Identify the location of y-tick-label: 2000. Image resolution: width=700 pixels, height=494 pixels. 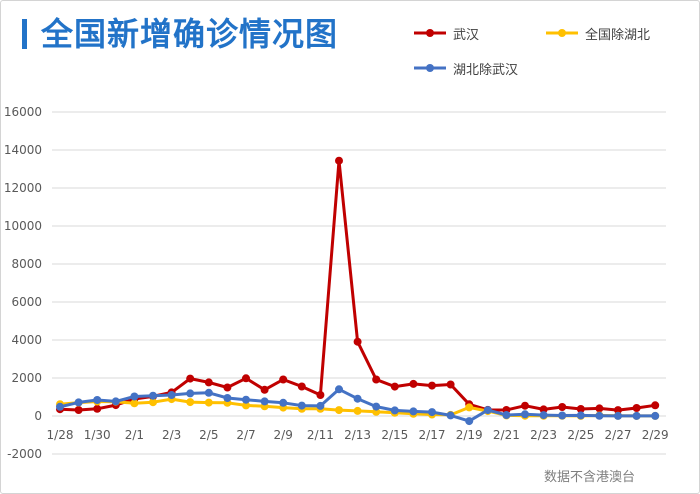
(26, 378).